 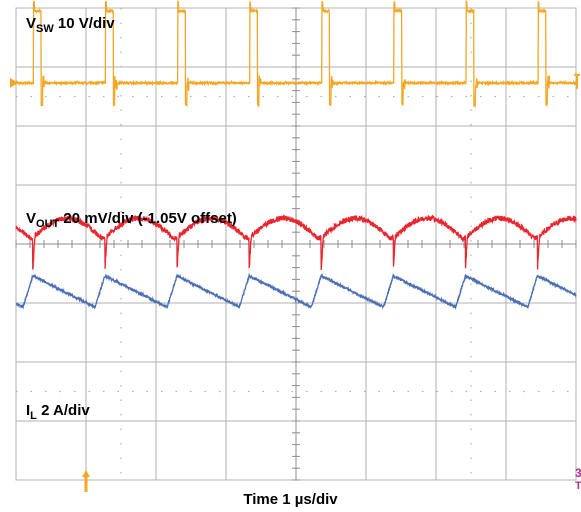 What do you see at coordinates (577, 81) in the screenshot?
I see `channel-1-right-marker` at bounding box center [577, 81].